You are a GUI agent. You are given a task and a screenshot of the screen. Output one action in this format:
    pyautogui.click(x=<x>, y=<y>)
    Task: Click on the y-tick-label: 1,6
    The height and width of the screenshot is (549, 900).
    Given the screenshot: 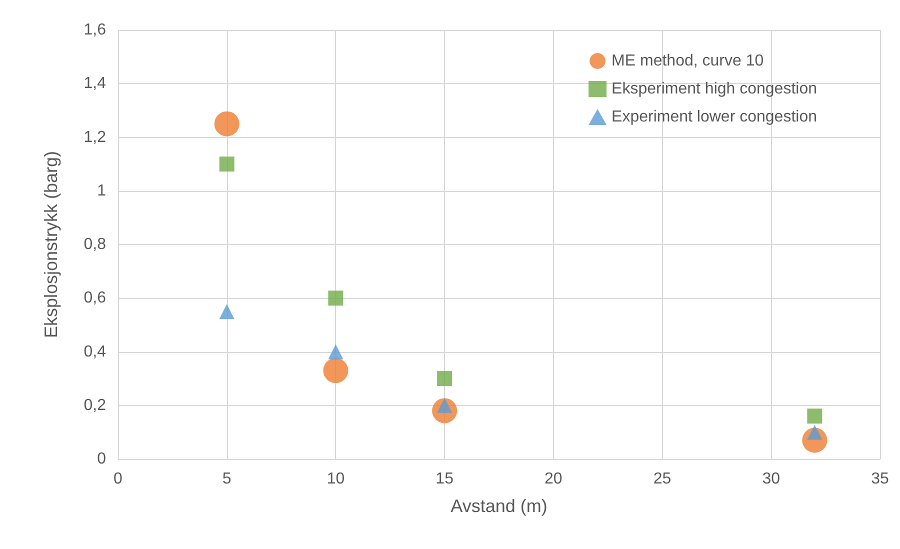 What is the action you would take?
    pyautogui.click(x=95, y=30)
    